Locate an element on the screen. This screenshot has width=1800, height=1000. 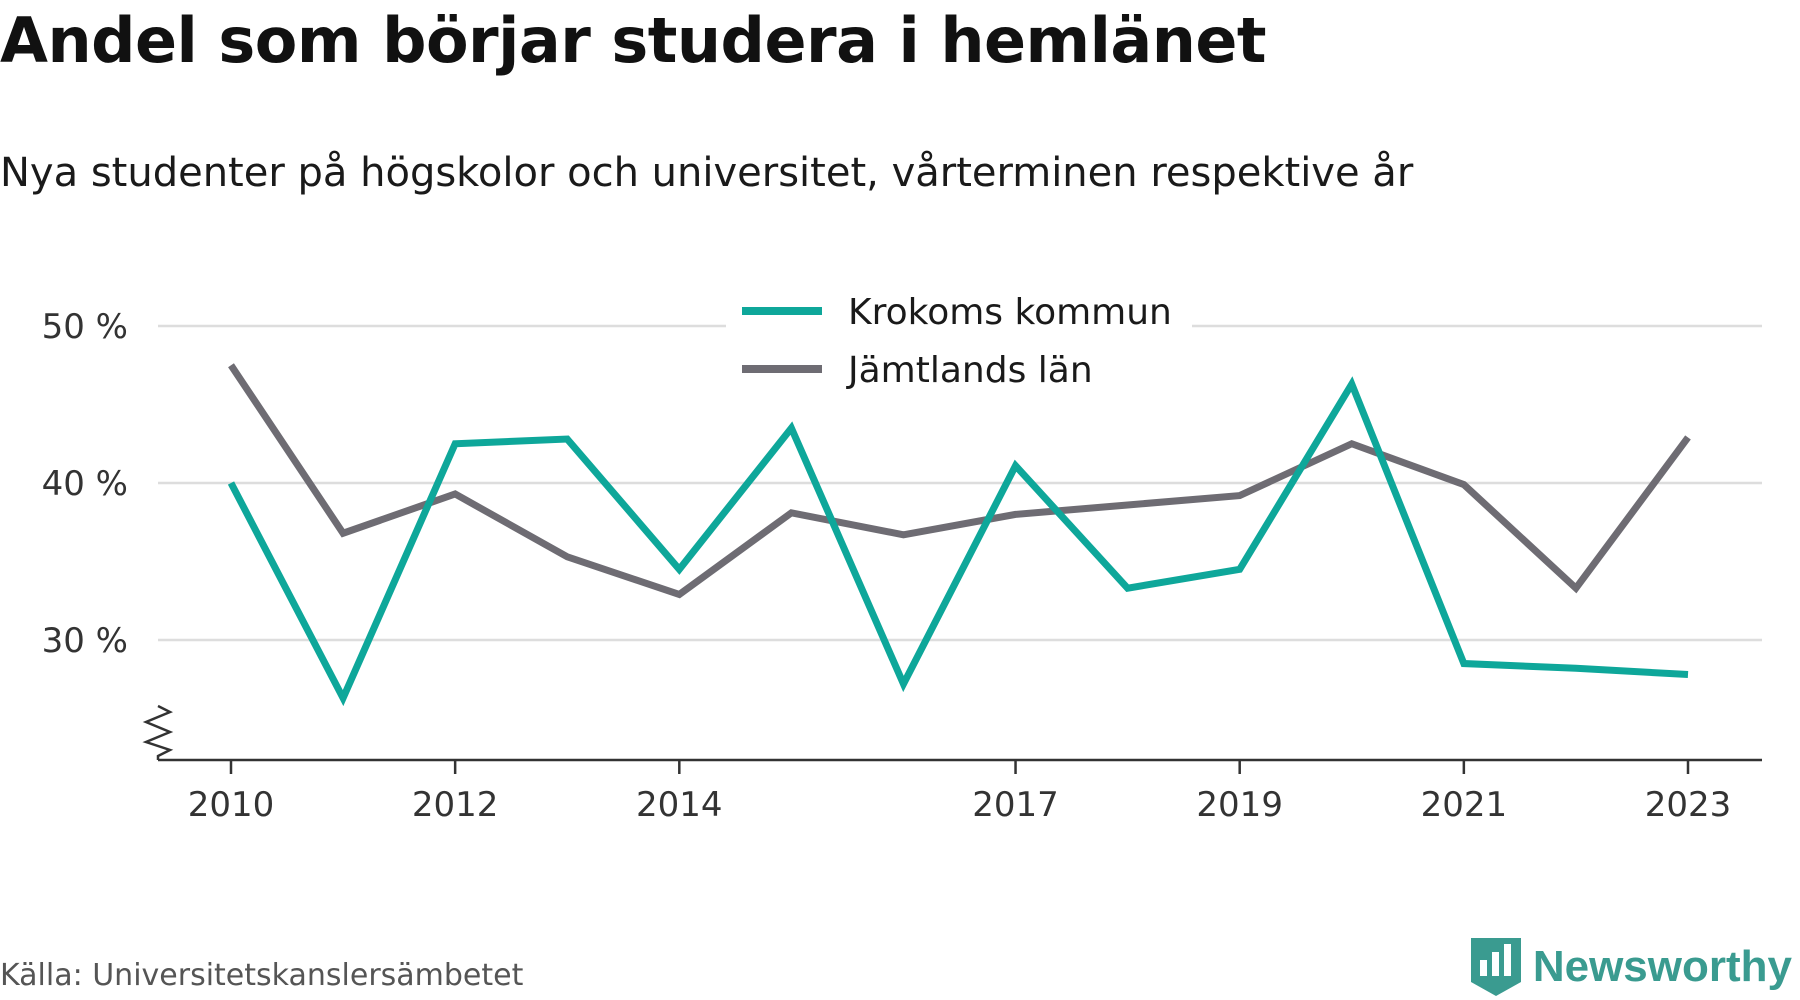
legend-label-jamtland: Jämtlands län is located at coordinates (969, 370).